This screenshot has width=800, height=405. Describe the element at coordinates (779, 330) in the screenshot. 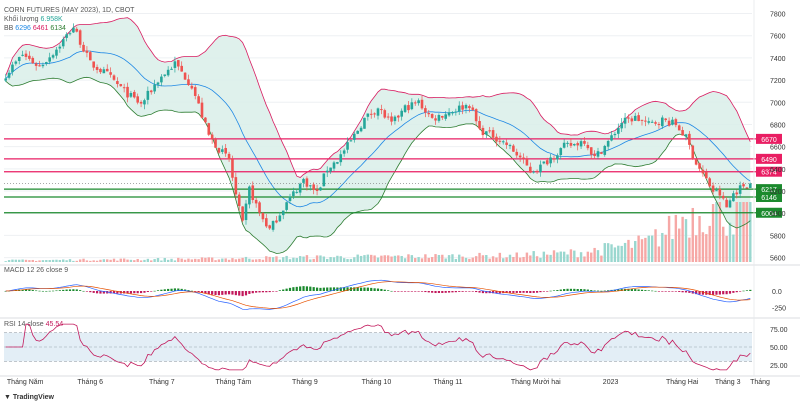

I see `rsi-tick-label: 75.00` at that location.